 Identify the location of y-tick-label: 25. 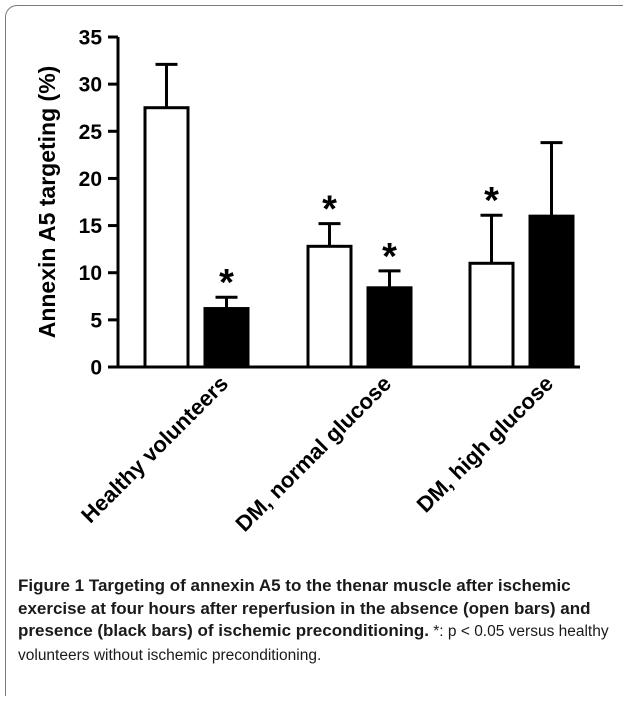
(91, 132).